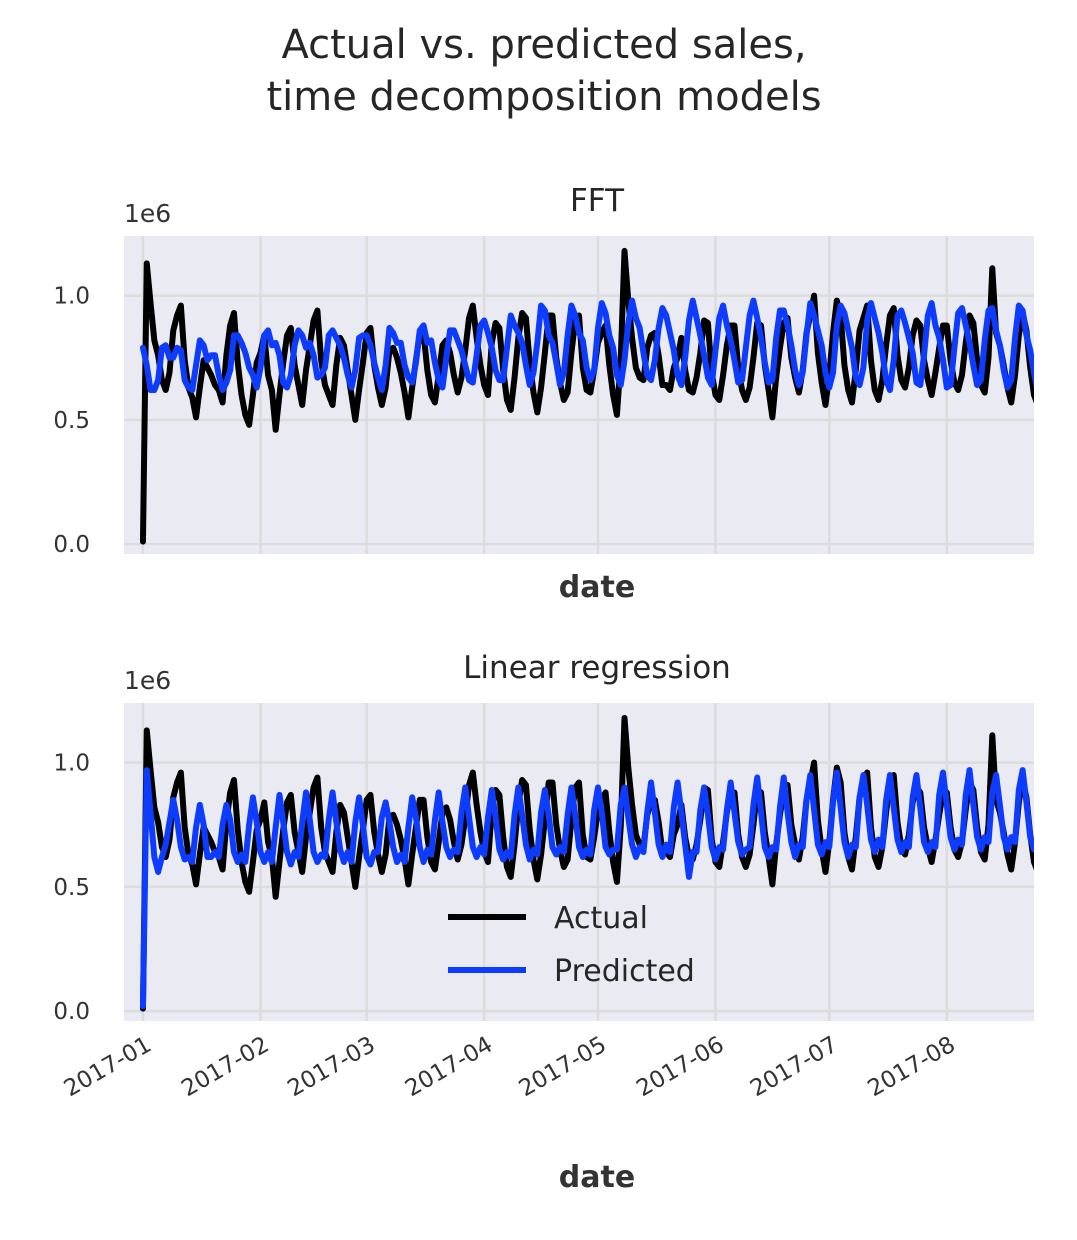  I want to click on figure-title-line-1: Actual vs. predicted sales,, so click(543, 45).